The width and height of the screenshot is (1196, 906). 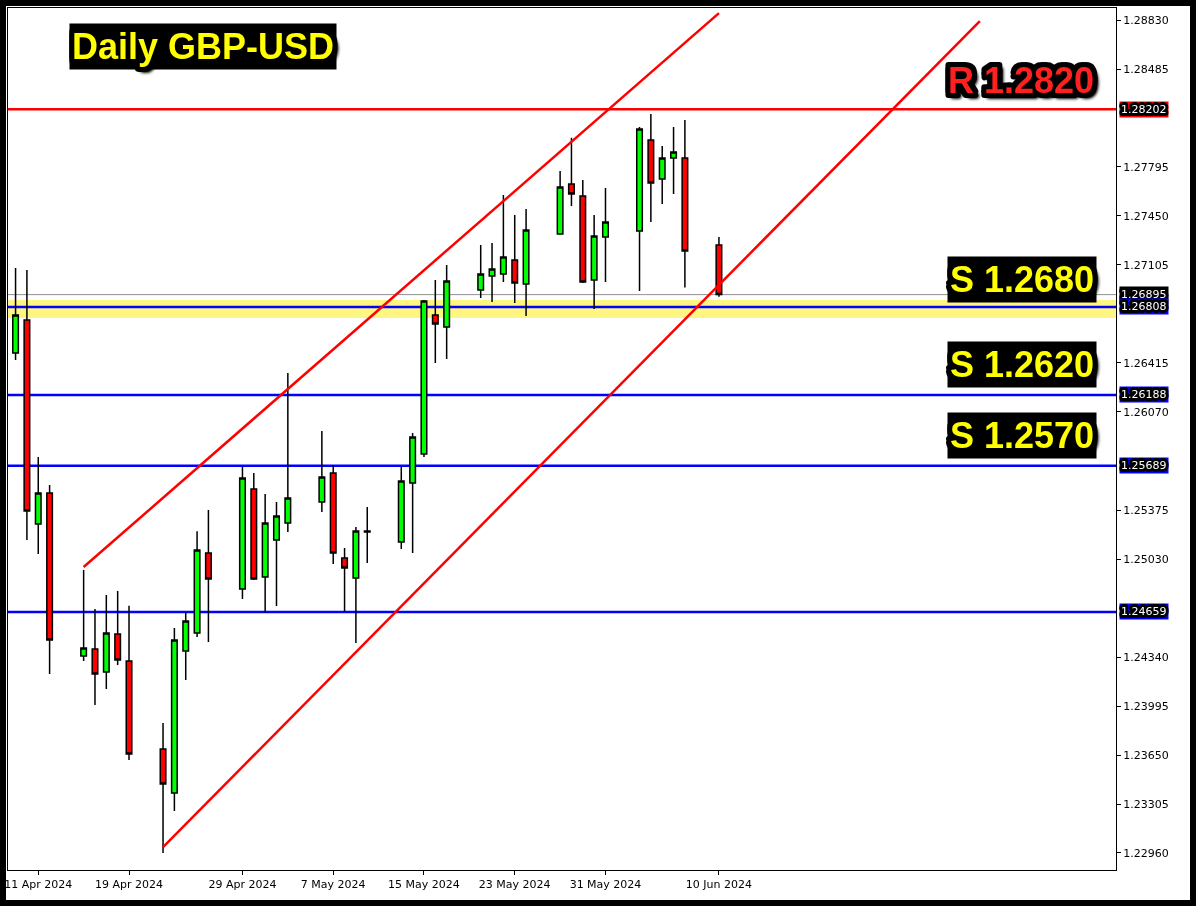 What do you see at coordinates (1146, 69) in the screenshot?
I see `y-tick-label: 1.28485` at bounding box center [1146, 69].